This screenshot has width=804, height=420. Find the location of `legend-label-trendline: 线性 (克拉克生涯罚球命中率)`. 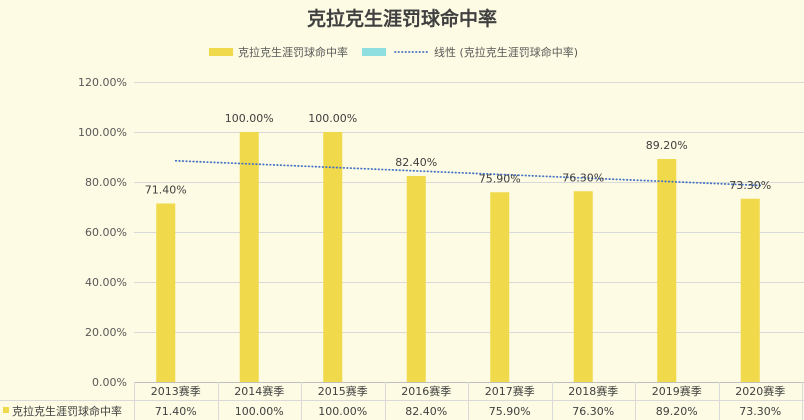

legend-label-trendline: 线性 (克拉克生涯罚球命中率) is located at coordinates (506, 52).